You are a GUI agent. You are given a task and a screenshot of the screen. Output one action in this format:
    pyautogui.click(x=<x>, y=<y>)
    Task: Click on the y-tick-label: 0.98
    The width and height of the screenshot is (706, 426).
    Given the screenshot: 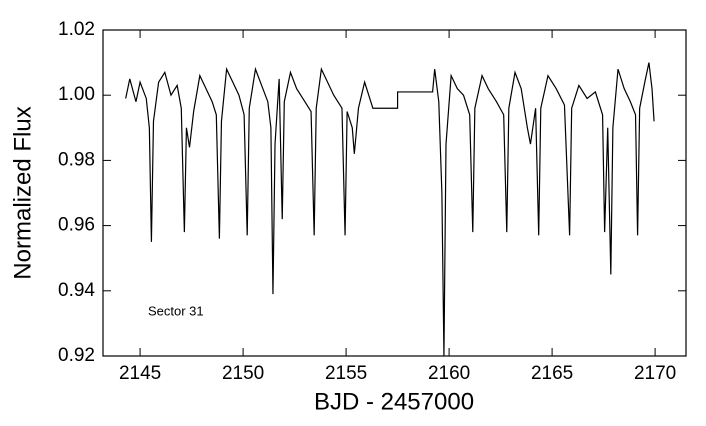 What is the action you would take?
    pyautogui.click(x=76, y=159)
    